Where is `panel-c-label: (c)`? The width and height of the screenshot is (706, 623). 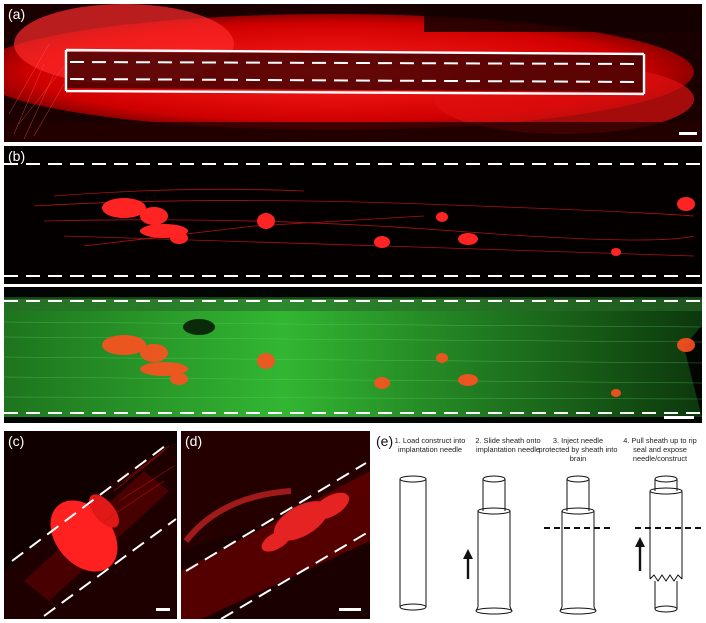
panel-c-label: (c) is located at coordinates (16, 441).